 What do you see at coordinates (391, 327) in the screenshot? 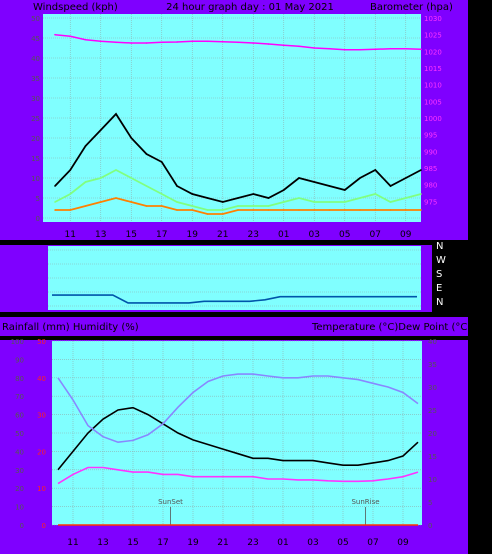
I see `temperature-axis-title: Temperature (°C)Dew Point (°C)` at bounding box center [391, 327].